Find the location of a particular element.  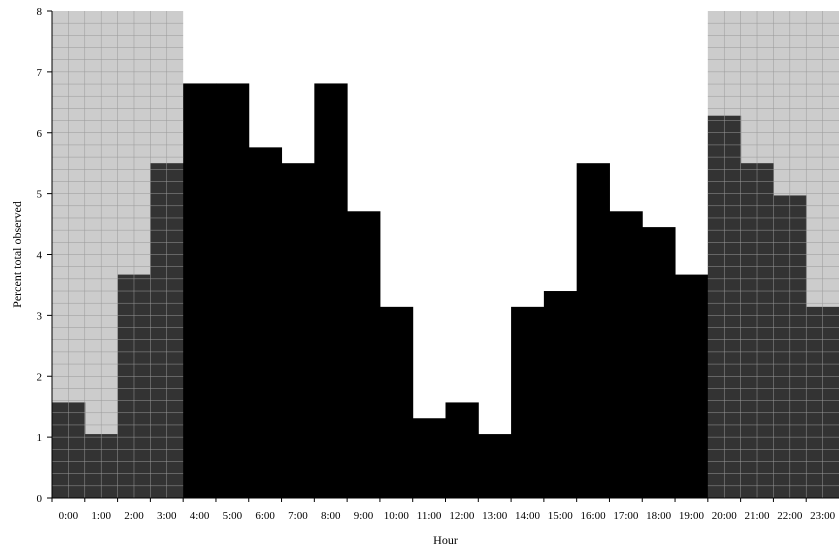

x-tick-label: 21:00 is located at coordinates (757, 516).